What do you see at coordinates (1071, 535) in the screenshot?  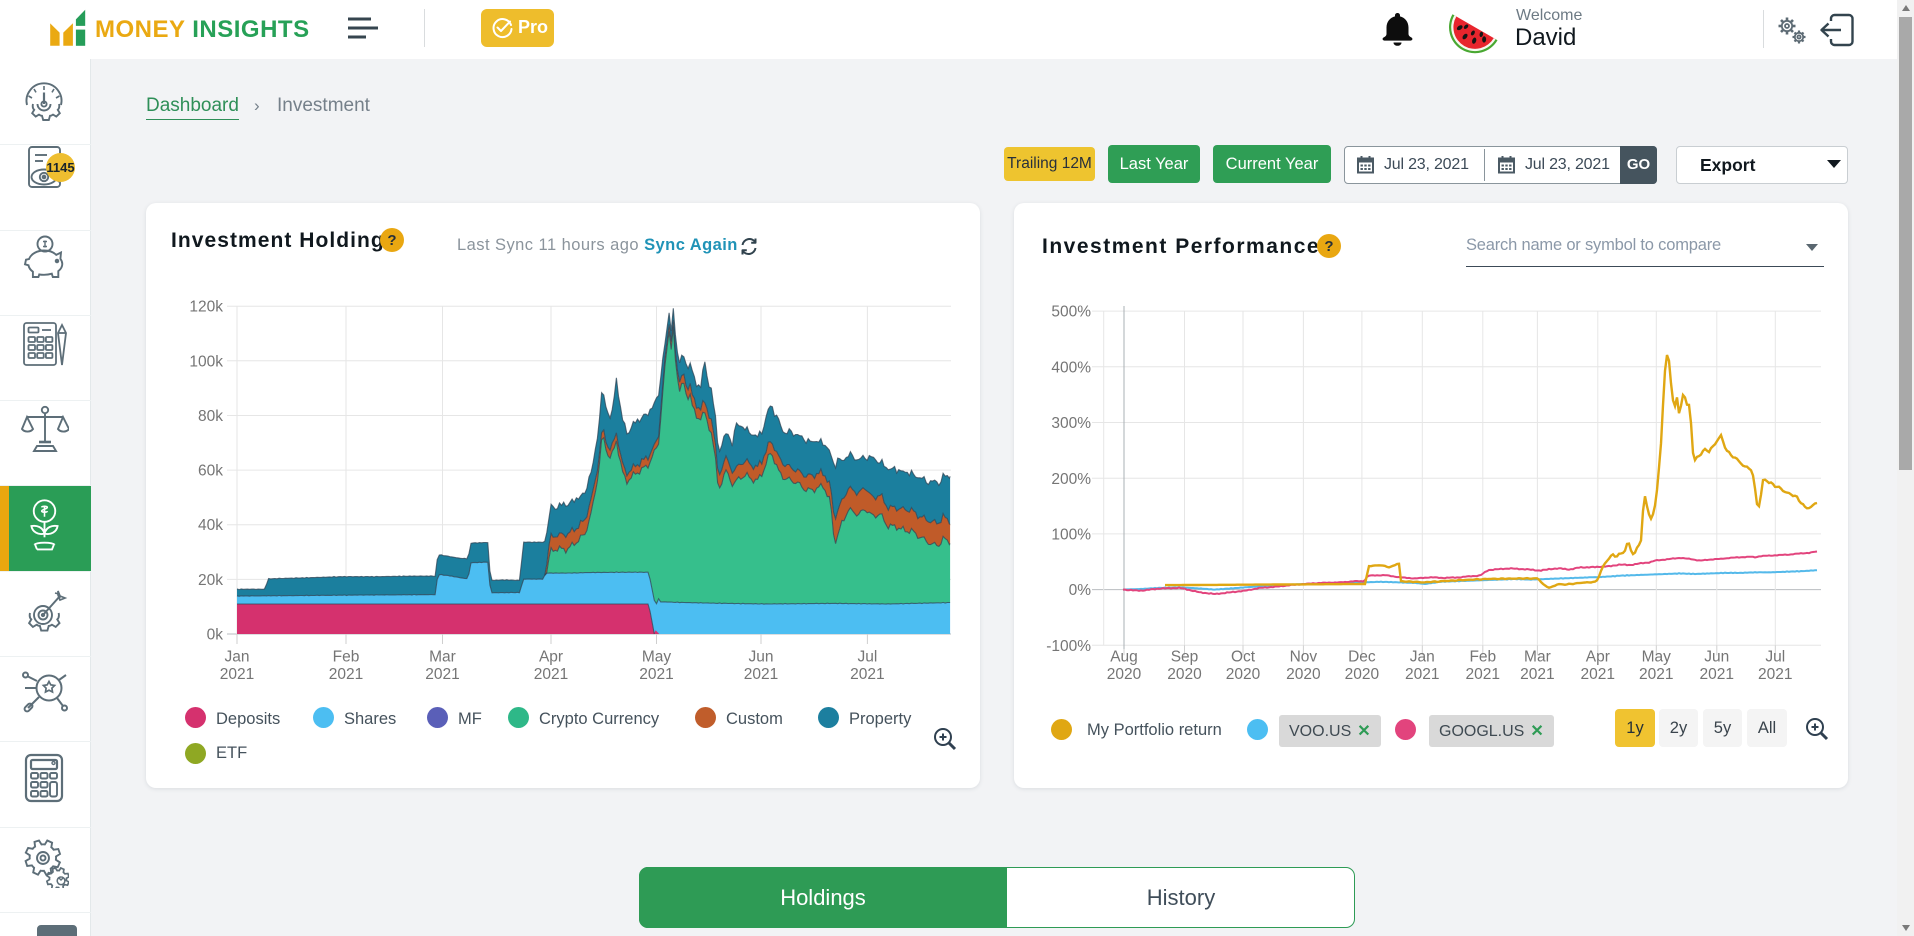 I see `svg-text: 100%` at bounding box center [1071, 535].